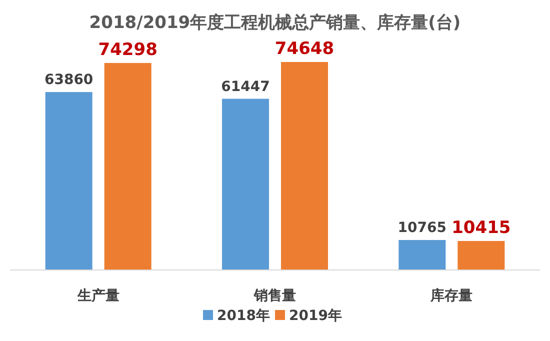 The image size is (550, 341). What do you see at coordinates (69, 80) in the screenshot?
I see `data-label: 63860` at bounding box center [69, 80].